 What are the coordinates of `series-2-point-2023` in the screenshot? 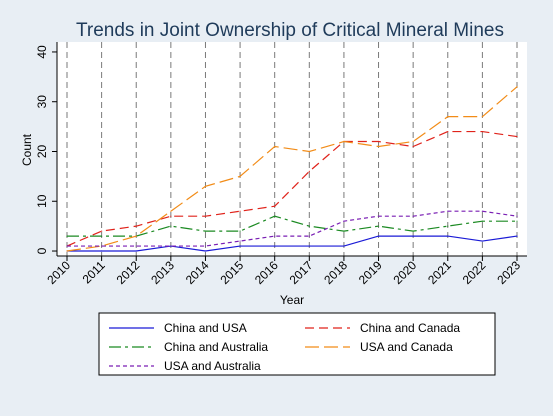 It's located at (517, 136).